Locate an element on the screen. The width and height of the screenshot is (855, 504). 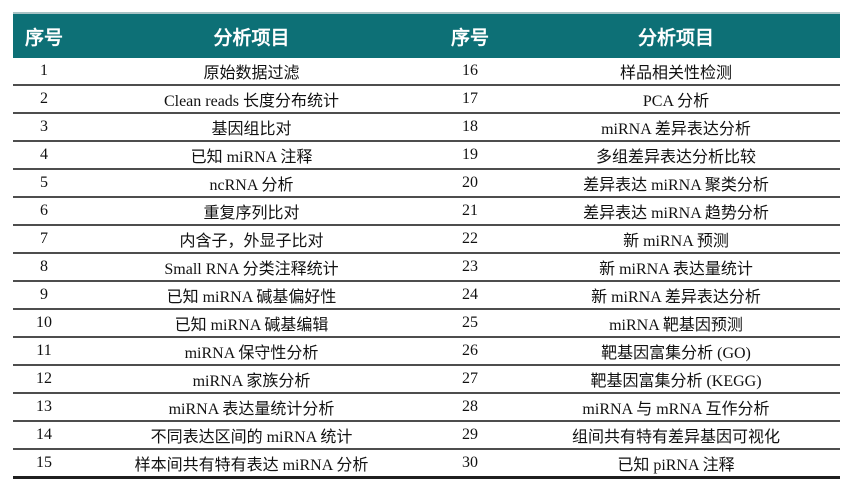
table-row: 1 原始数据过滤 16 样品相关性检测 is located at coordinates (426, 72).